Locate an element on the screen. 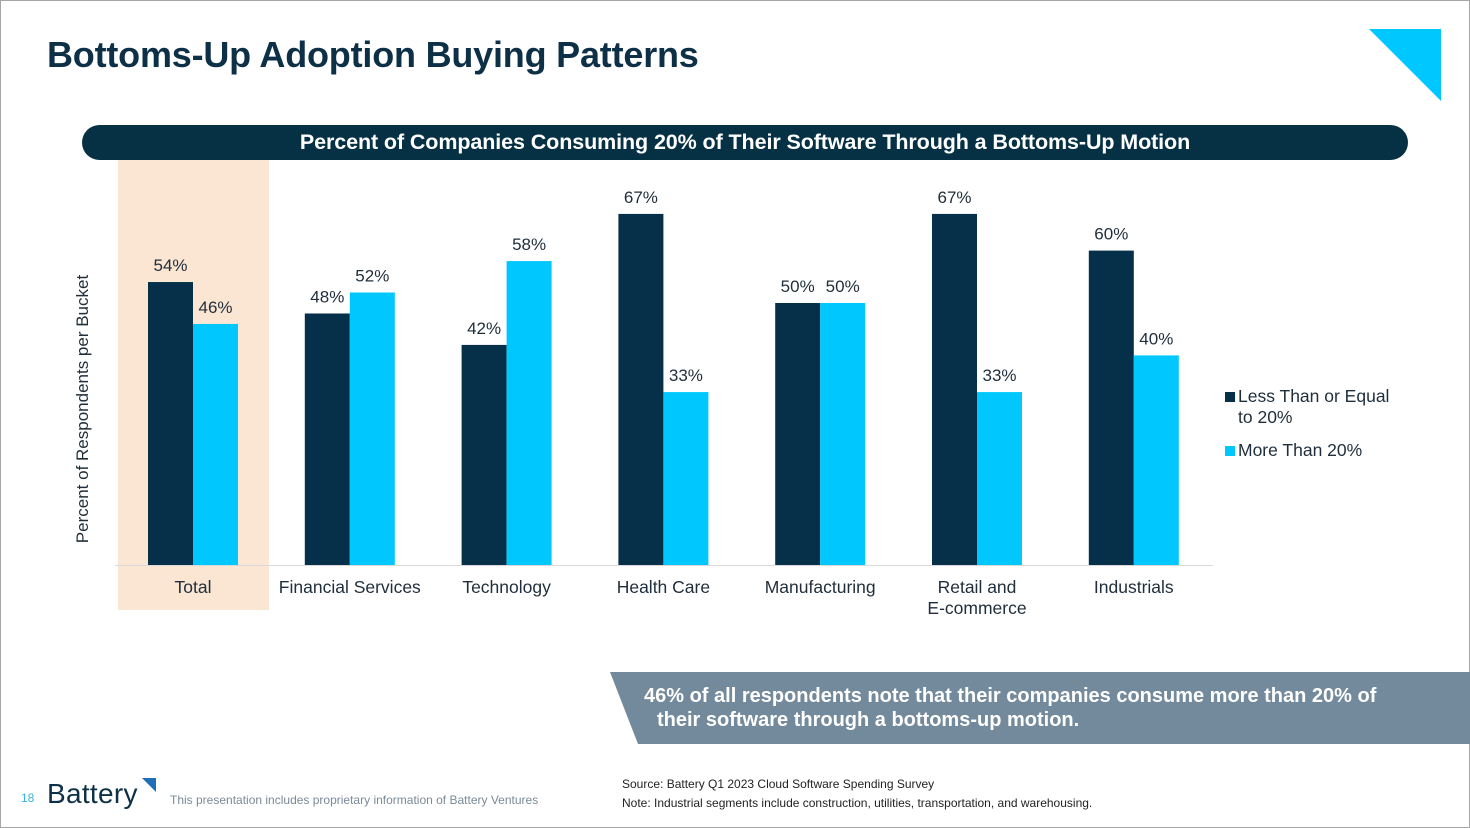  data-label: 54% is located at coordinates (170, 265).